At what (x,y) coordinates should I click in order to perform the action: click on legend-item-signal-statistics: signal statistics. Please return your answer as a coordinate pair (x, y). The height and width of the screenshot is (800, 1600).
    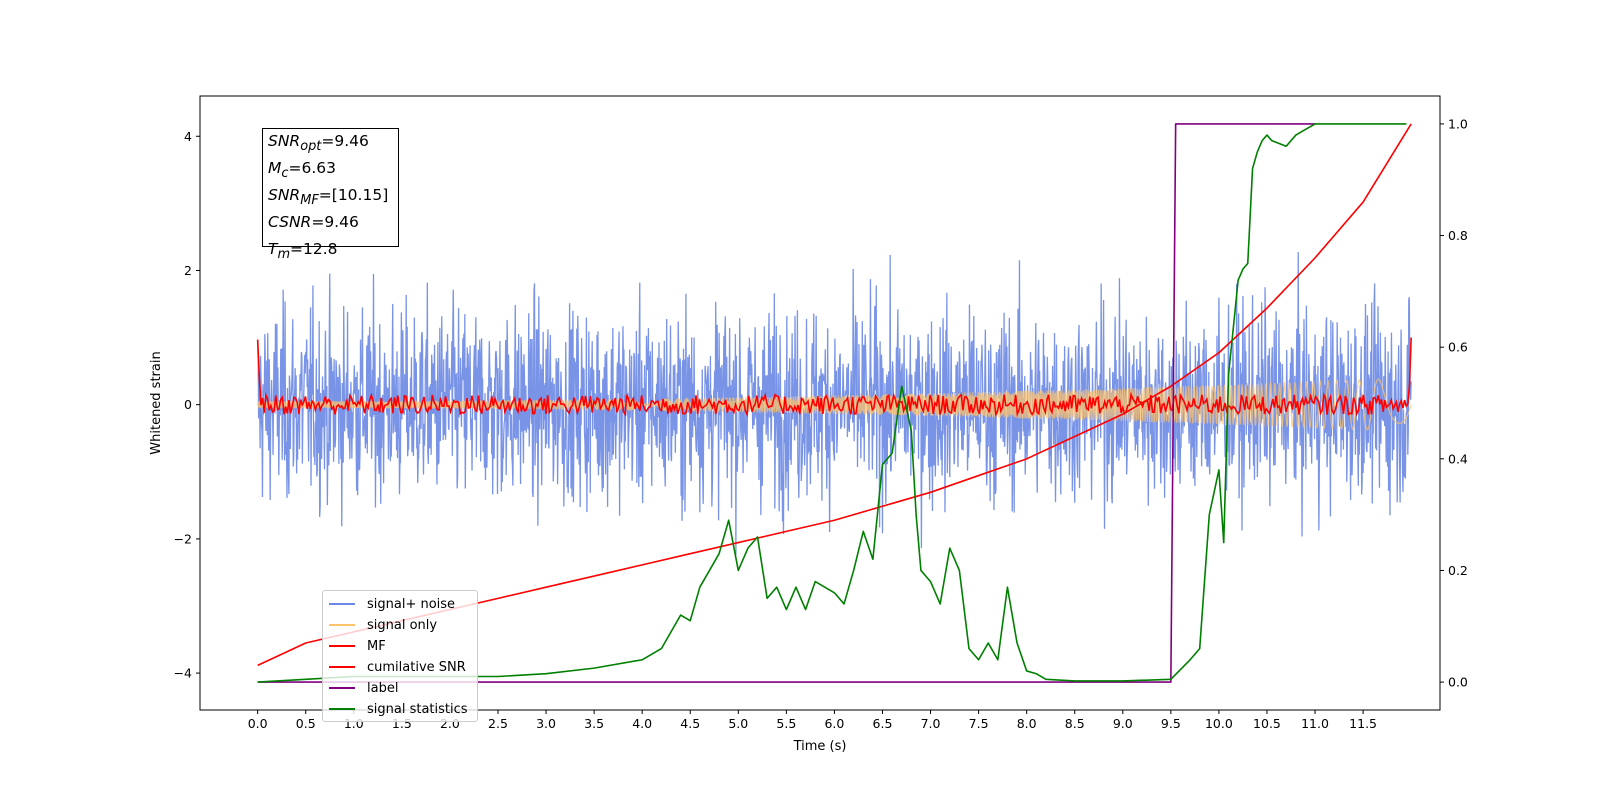
    Looking at the image, I should click on (398, 709).